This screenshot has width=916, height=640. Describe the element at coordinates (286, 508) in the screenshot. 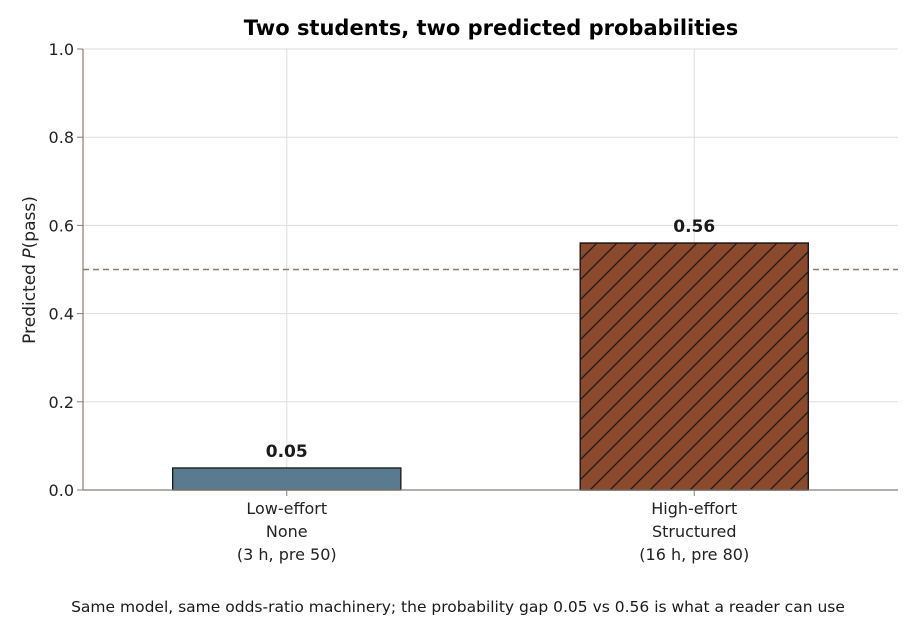

I see `x-category-label-line: Low-effort` at that location.